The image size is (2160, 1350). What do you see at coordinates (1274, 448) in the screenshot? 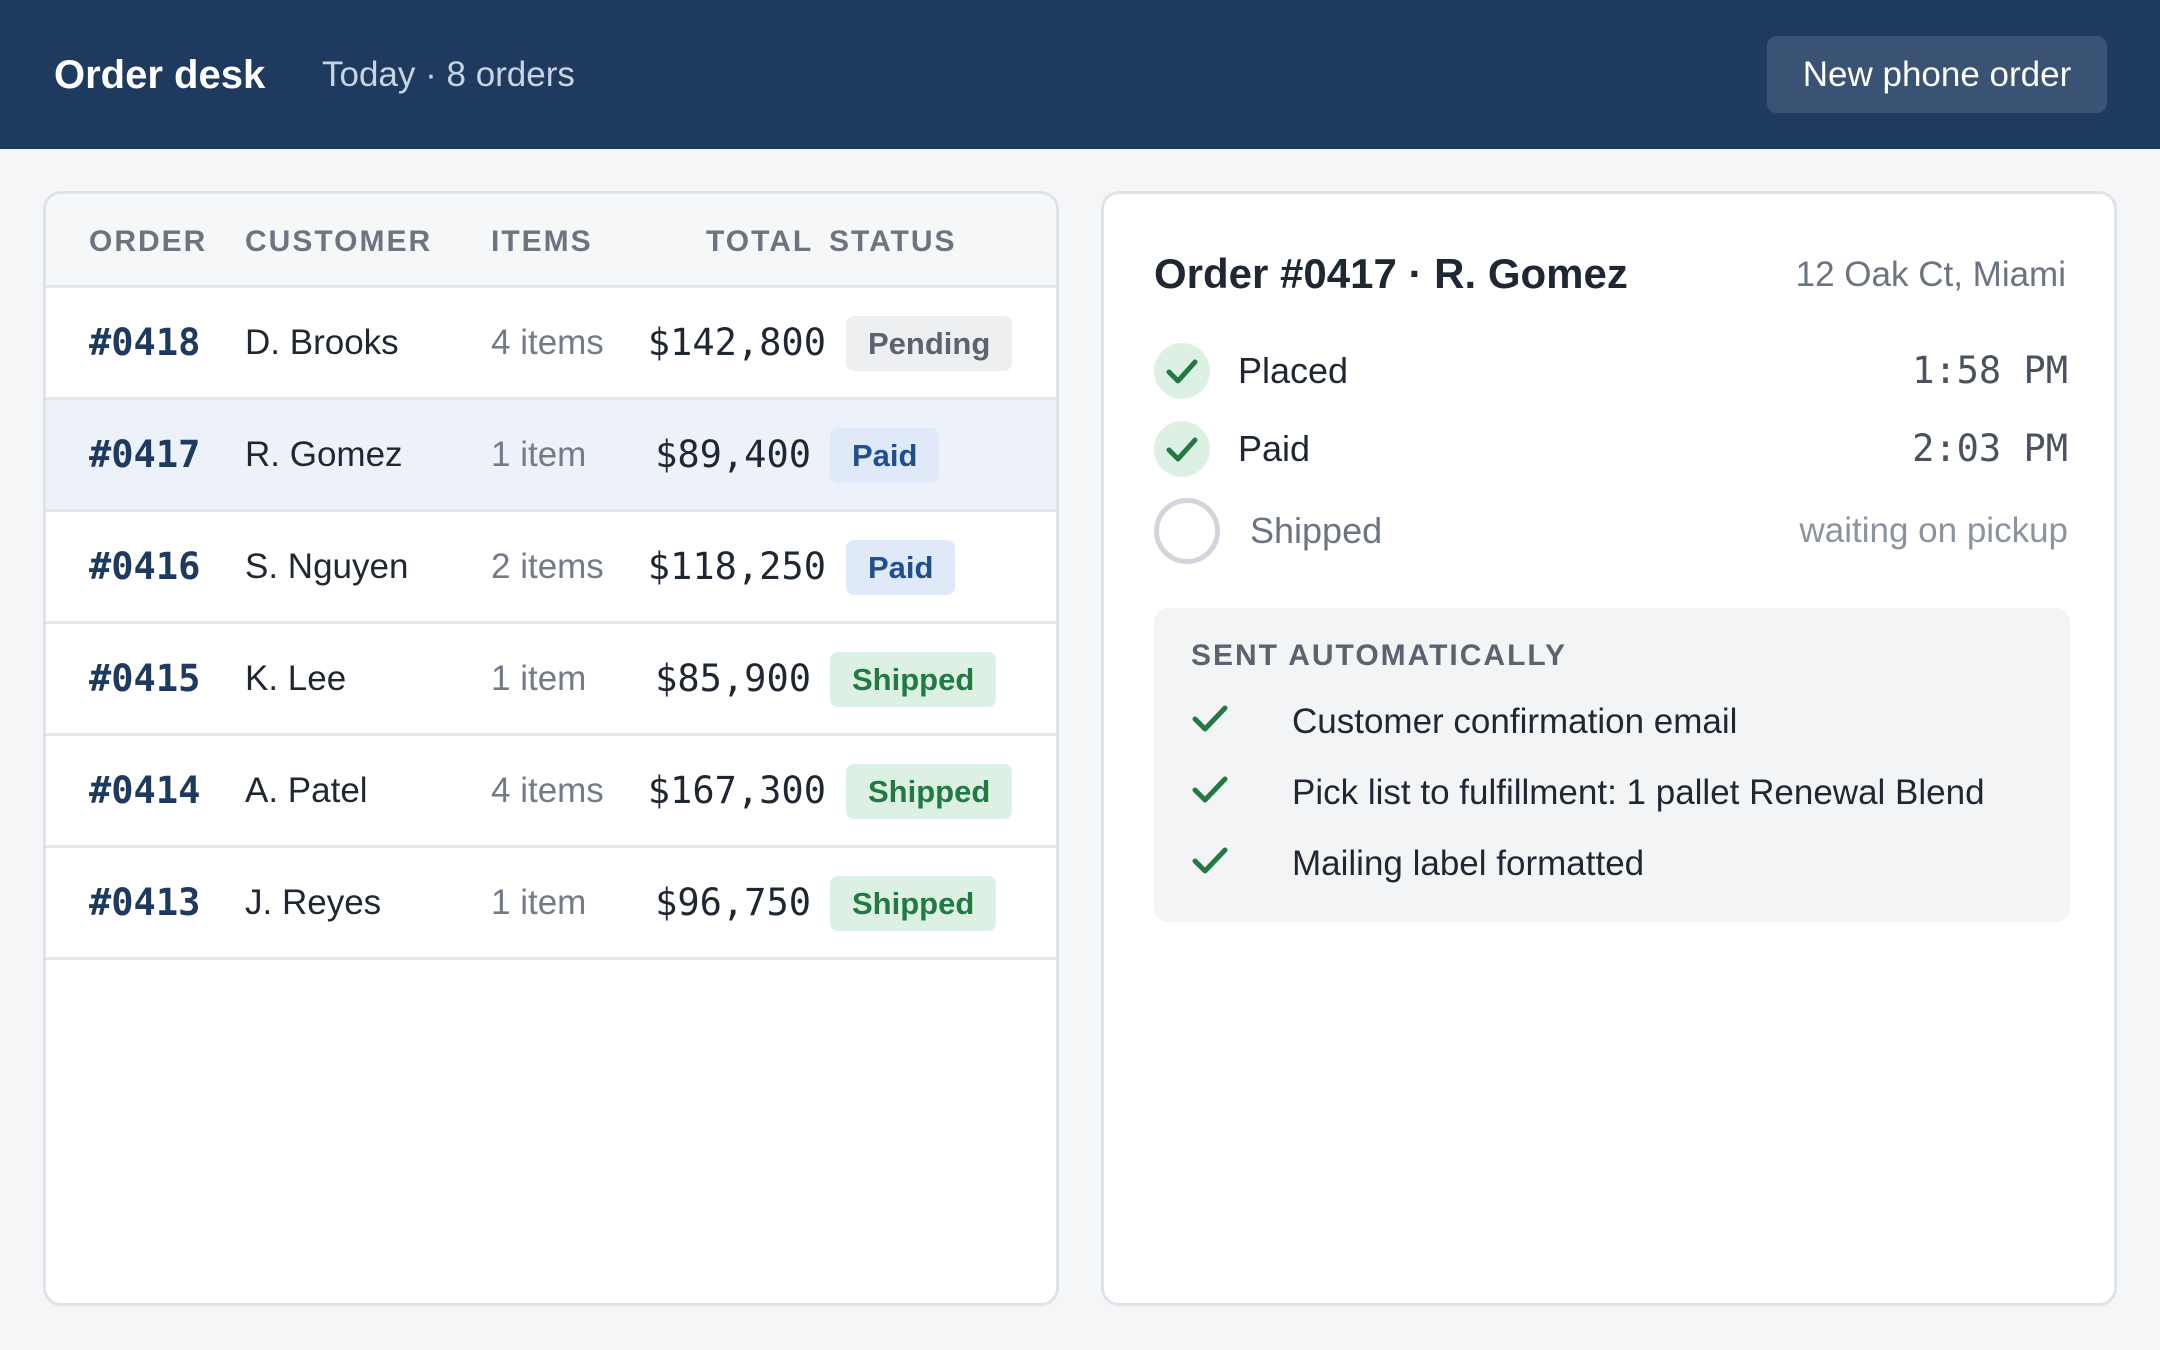
I see `step-label: Paid` at bounding box center [1274, 448].